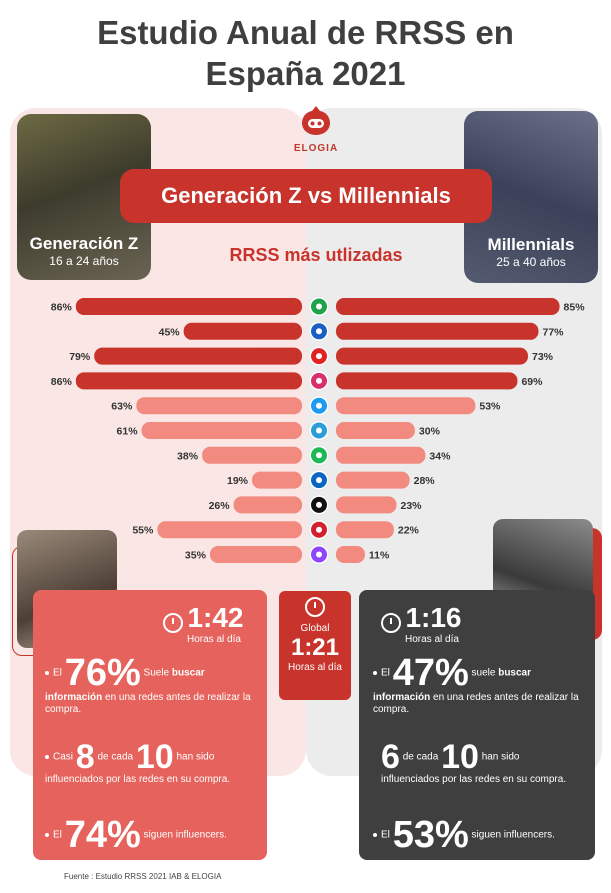  Describe the element at coordinates (115, 757) in the screenshot. I see `genz-s2-mid: de cada` at that location.